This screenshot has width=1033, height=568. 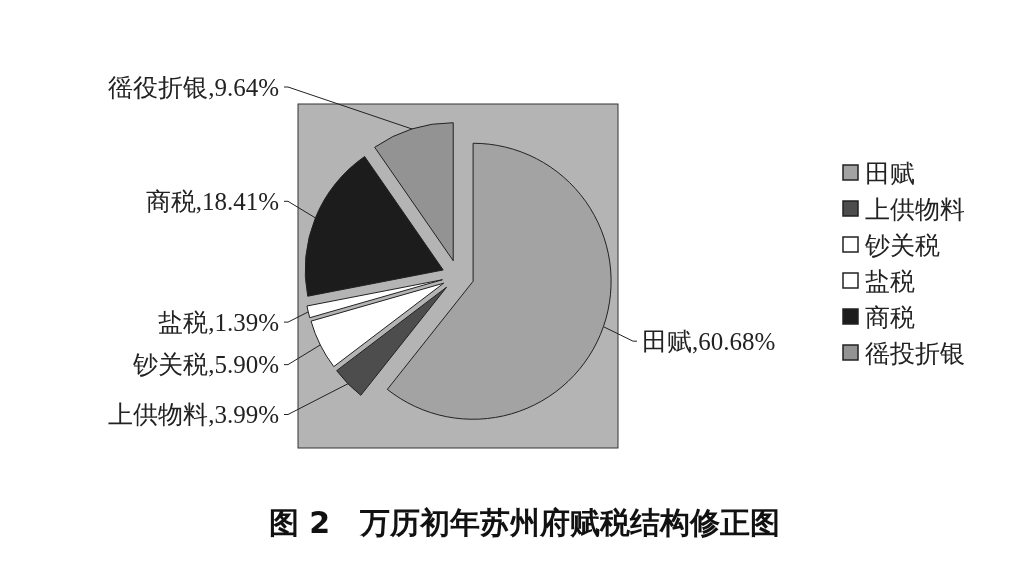 What do you see at coordinates (890, 281) in the screenshot?
I see `legend-label: 盐税` at bounding box center [890, 281].